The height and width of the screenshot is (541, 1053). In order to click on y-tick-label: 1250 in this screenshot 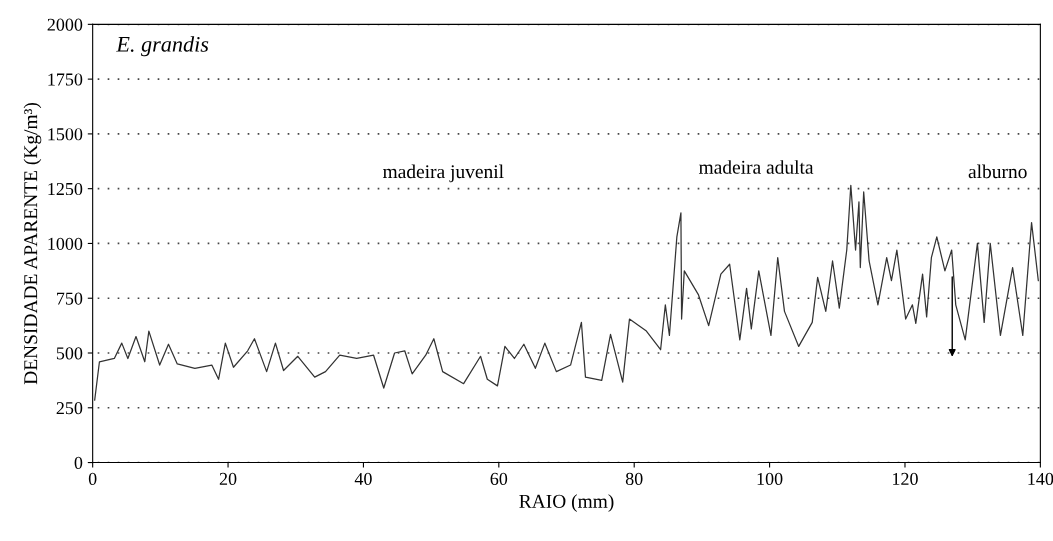, I will do `click(65, 189)`.